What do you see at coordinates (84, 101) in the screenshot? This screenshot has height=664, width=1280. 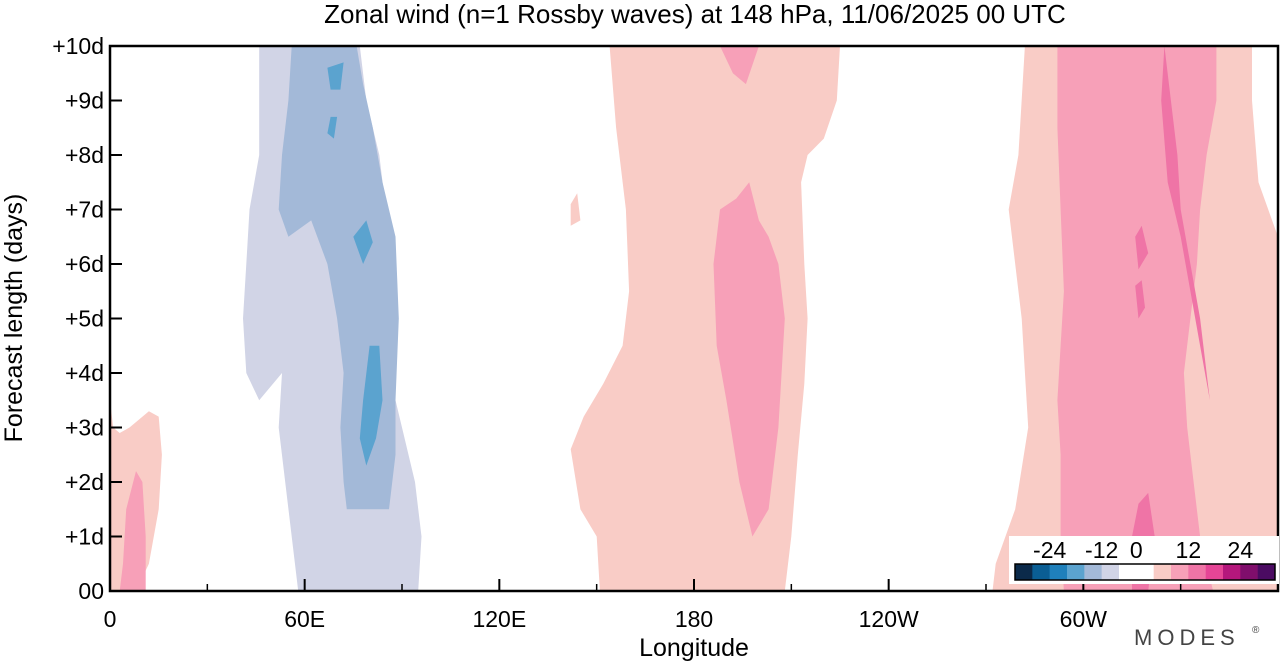 I see `y-tick-label: +9d` at bounding box center [84, 101].